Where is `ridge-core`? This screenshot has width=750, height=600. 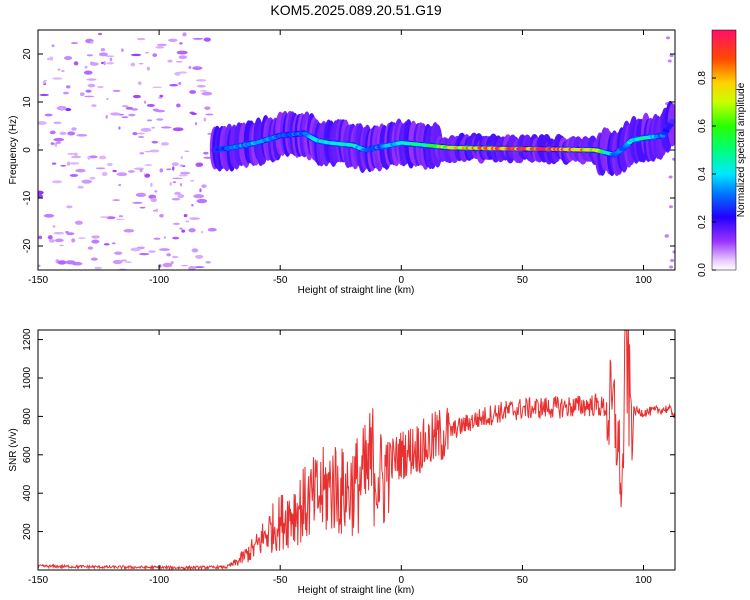 ridge-core is located at coordinates (666, 130).